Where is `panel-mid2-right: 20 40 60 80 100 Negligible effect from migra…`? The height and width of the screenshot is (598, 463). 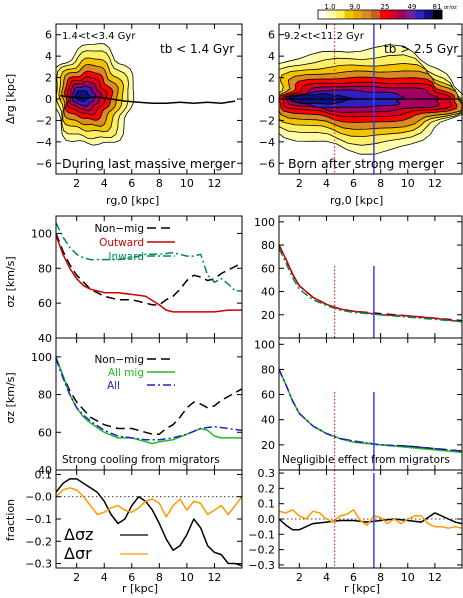
panel-mid2-right: 20 40 60 80 100 Negligible effect from migra… is located at coordinates (358, 404).